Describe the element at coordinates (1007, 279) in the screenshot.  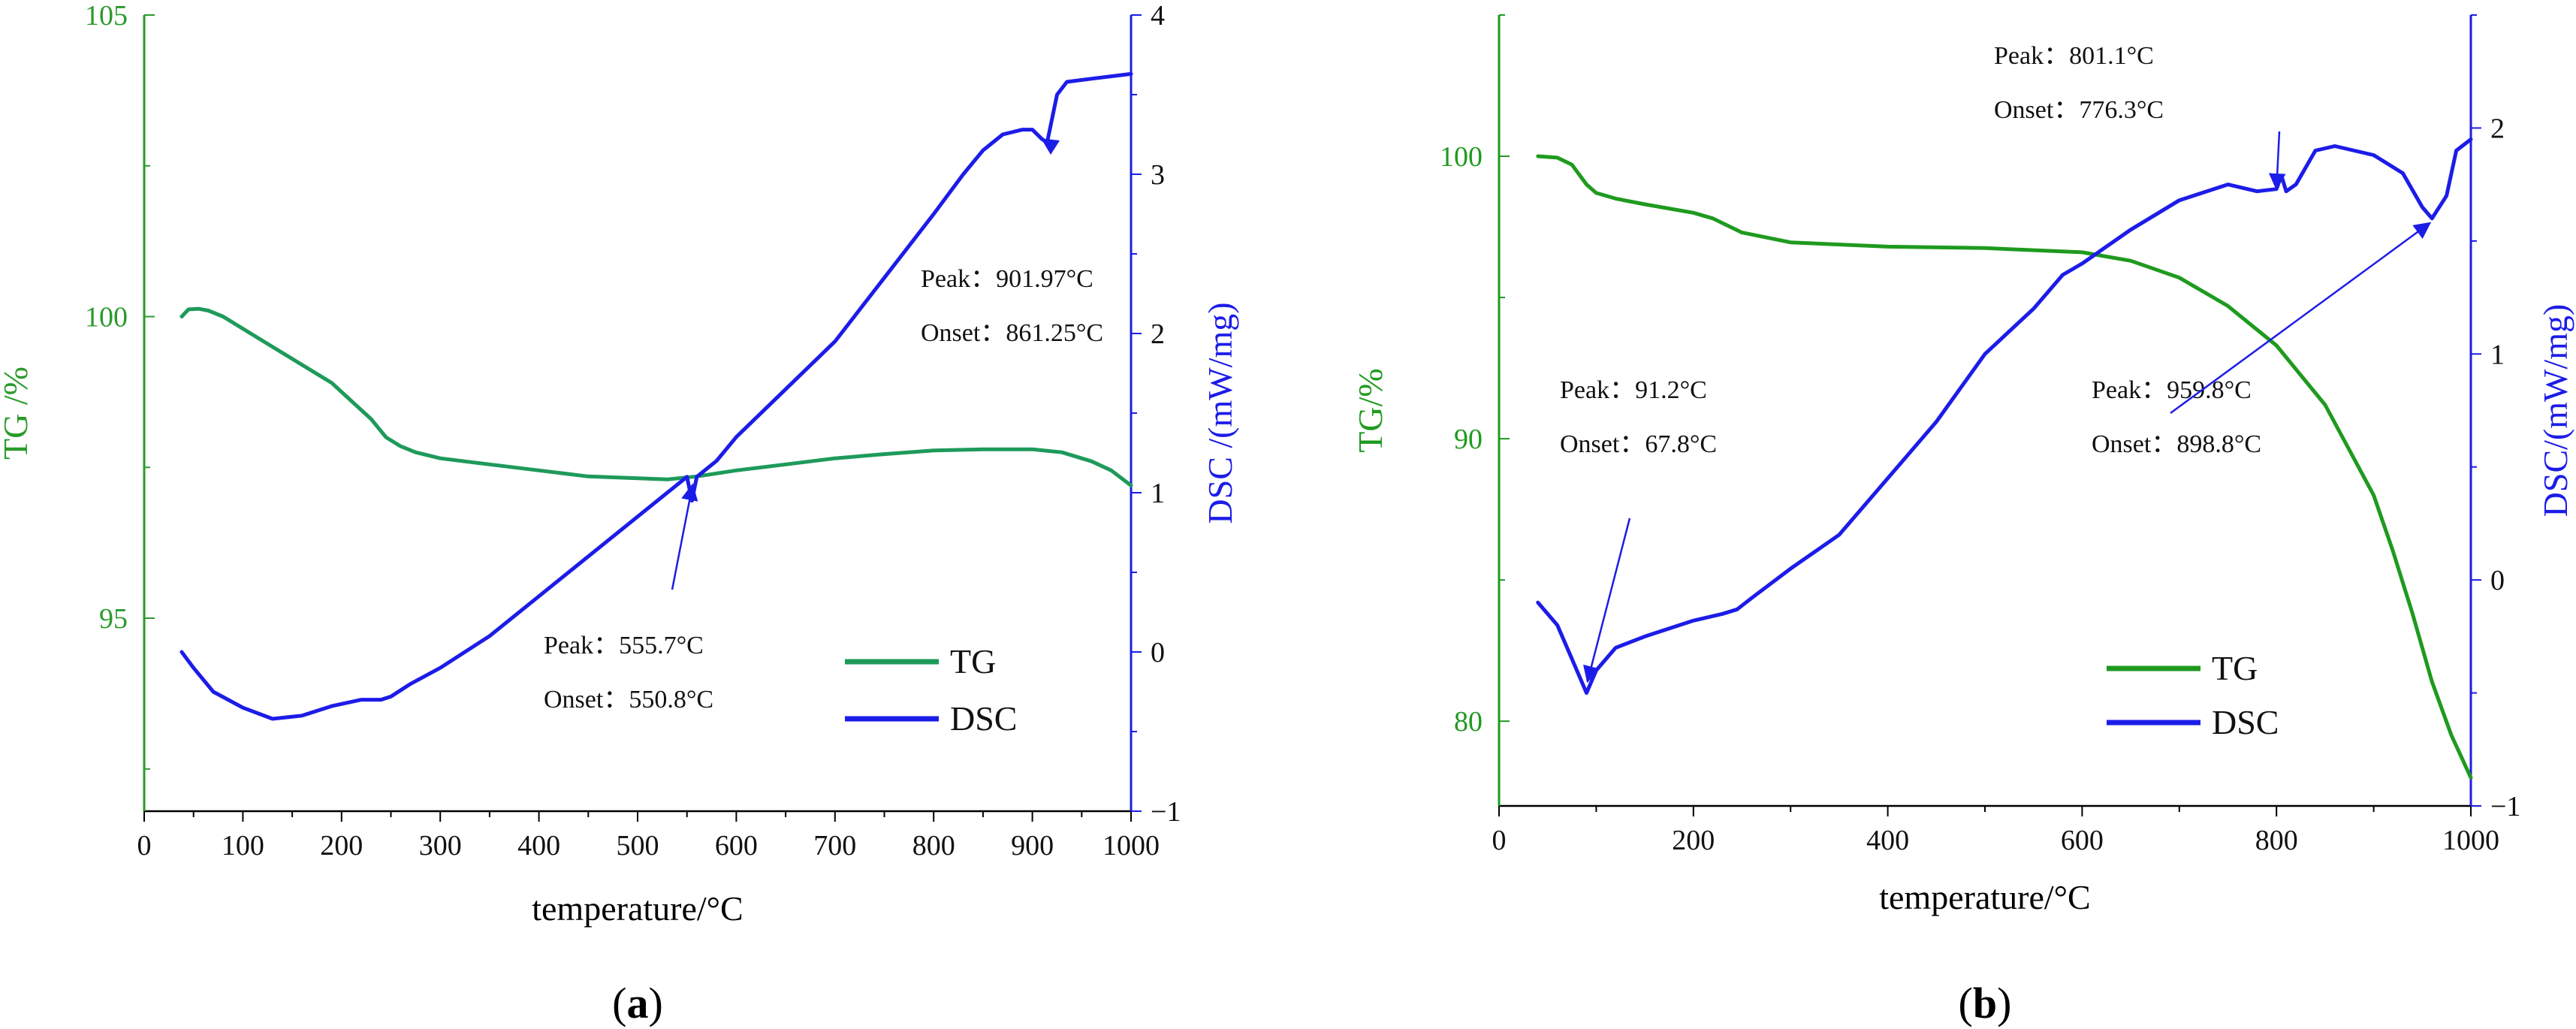
I see `annotation-peak: Peak：901.97°C` at that location.